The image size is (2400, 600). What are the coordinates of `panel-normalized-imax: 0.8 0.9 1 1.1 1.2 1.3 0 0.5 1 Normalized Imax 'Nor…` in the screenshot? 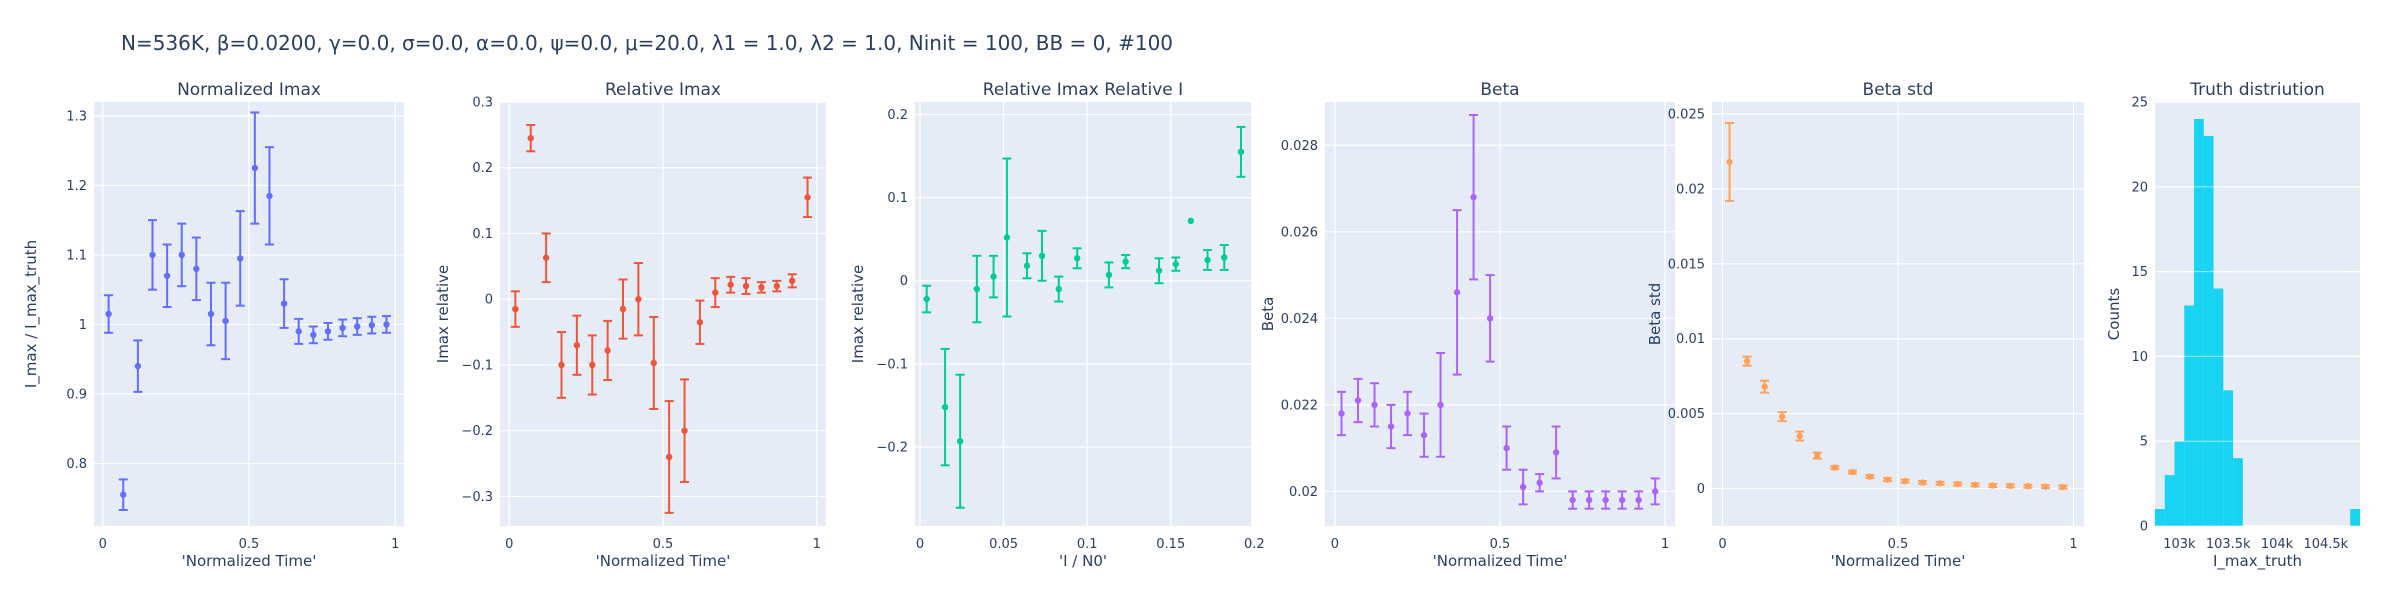 It's located at (213, 325).